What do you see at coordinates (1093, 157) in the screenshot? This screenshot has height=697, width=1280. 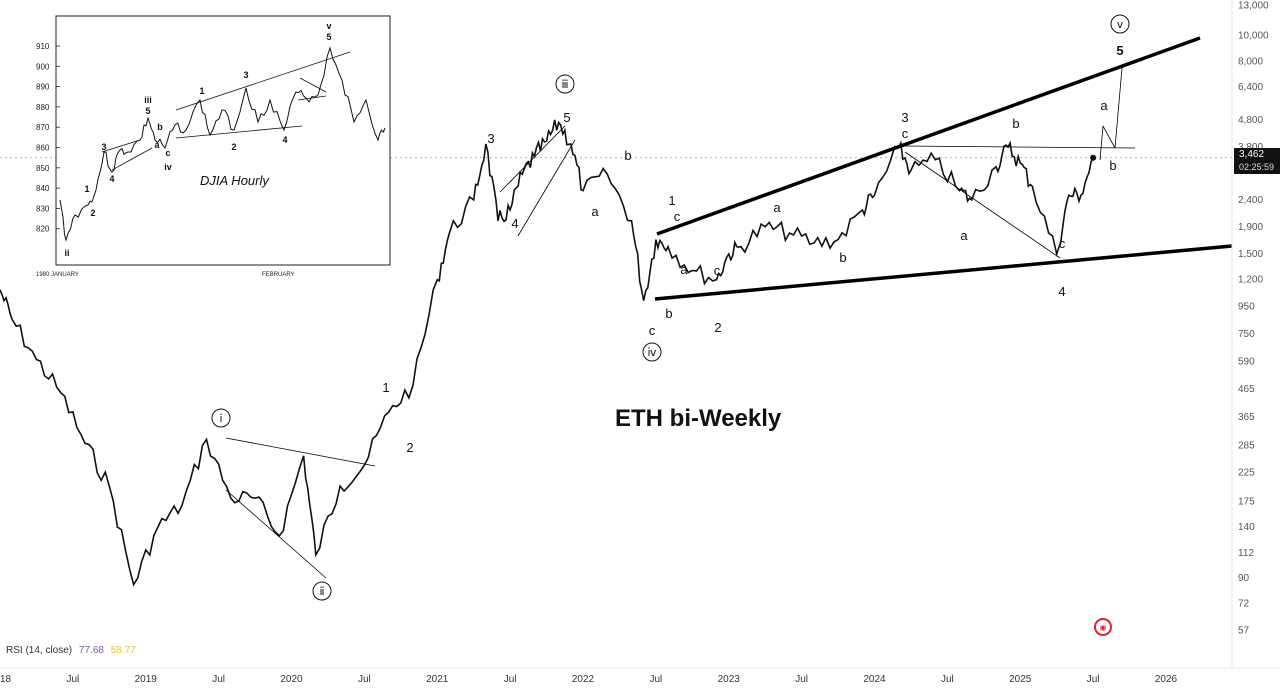 I see `last-price-dot` at bounding box center [1093, 157].